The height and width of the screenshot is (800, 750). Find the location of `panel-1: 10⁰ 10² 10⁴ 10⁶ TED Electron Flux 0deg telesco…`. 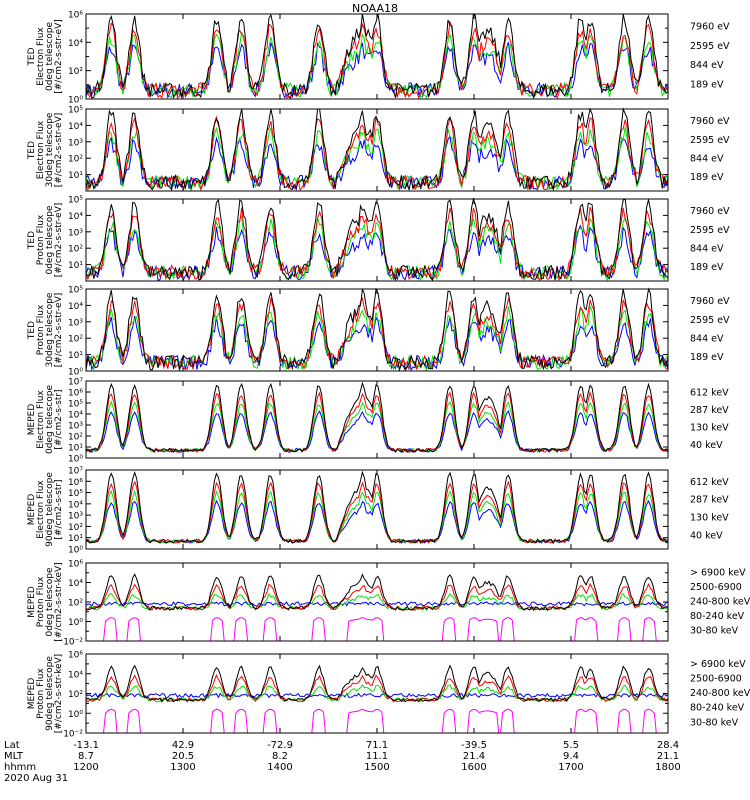

panel-1: 10⁰ 10² 10⁴ 10⁶ TED Electron Flux 0deg telesco… is located at coordinates (378, 58).